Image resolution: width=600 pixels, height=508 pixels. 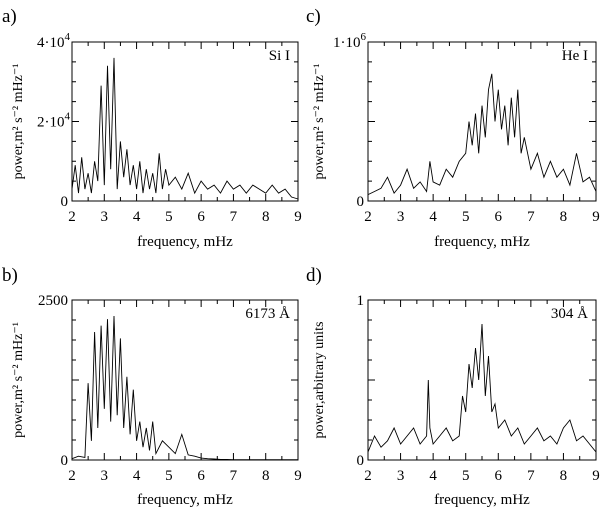 I want to click on y-tick-label: 4·10⁴, so click(x=54, y=41).